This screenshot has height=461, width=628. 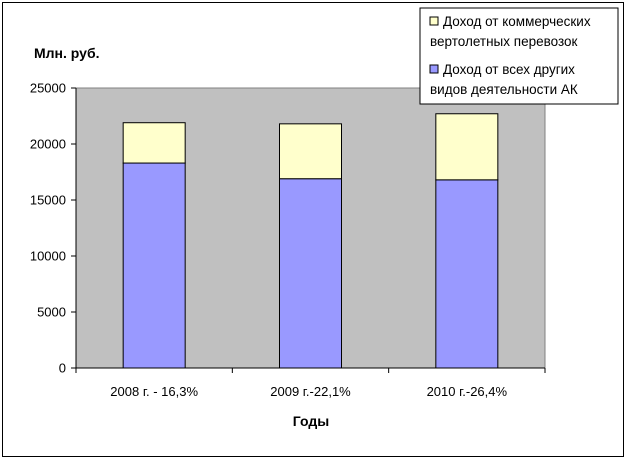 I want to click on legend-entry-label: вертолетных перевозок, so click(x=504, y=41).